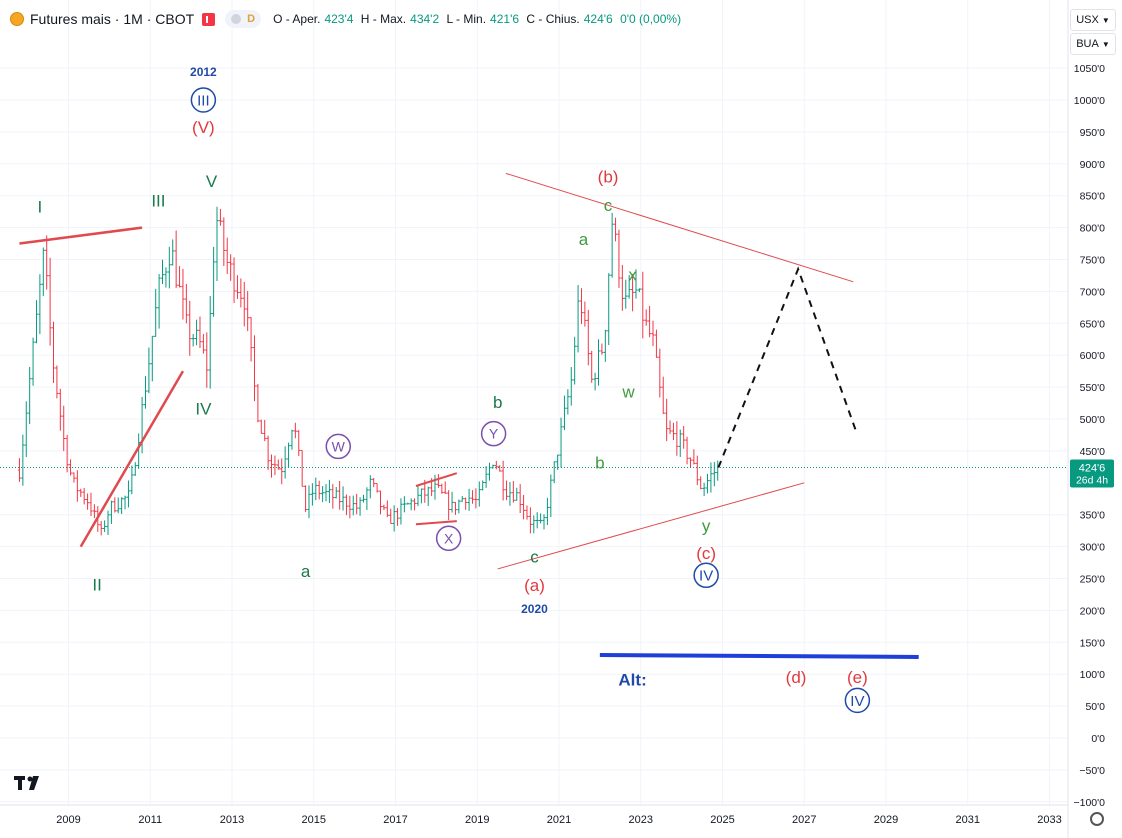 Image resolution: width=1122 pixels, height=838 pixels. Describe the element at coordinates (788, 367) in the screenshot. I see `projection-path` at that location.